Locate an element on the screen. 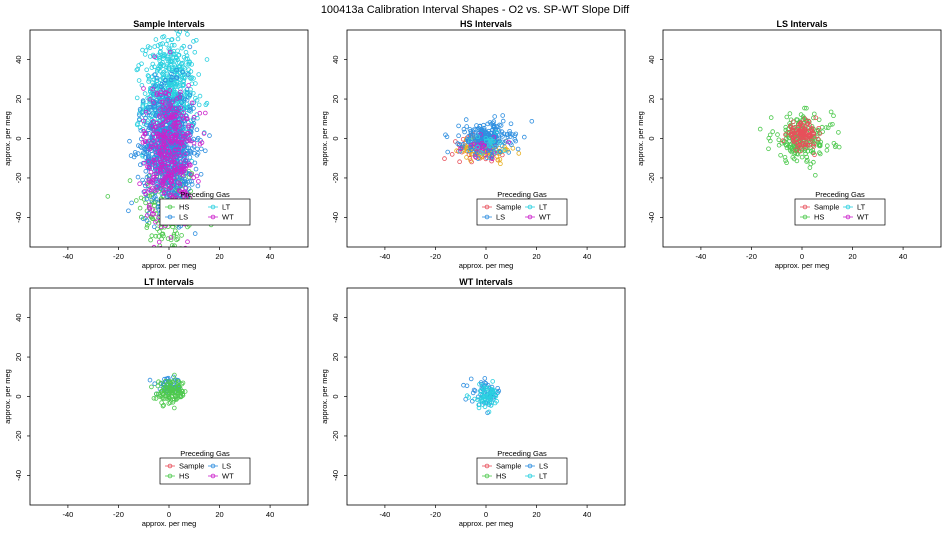 This screenshot has height=550, width=950. panel-title: LS Intervals is located at coordinates (801, 24).